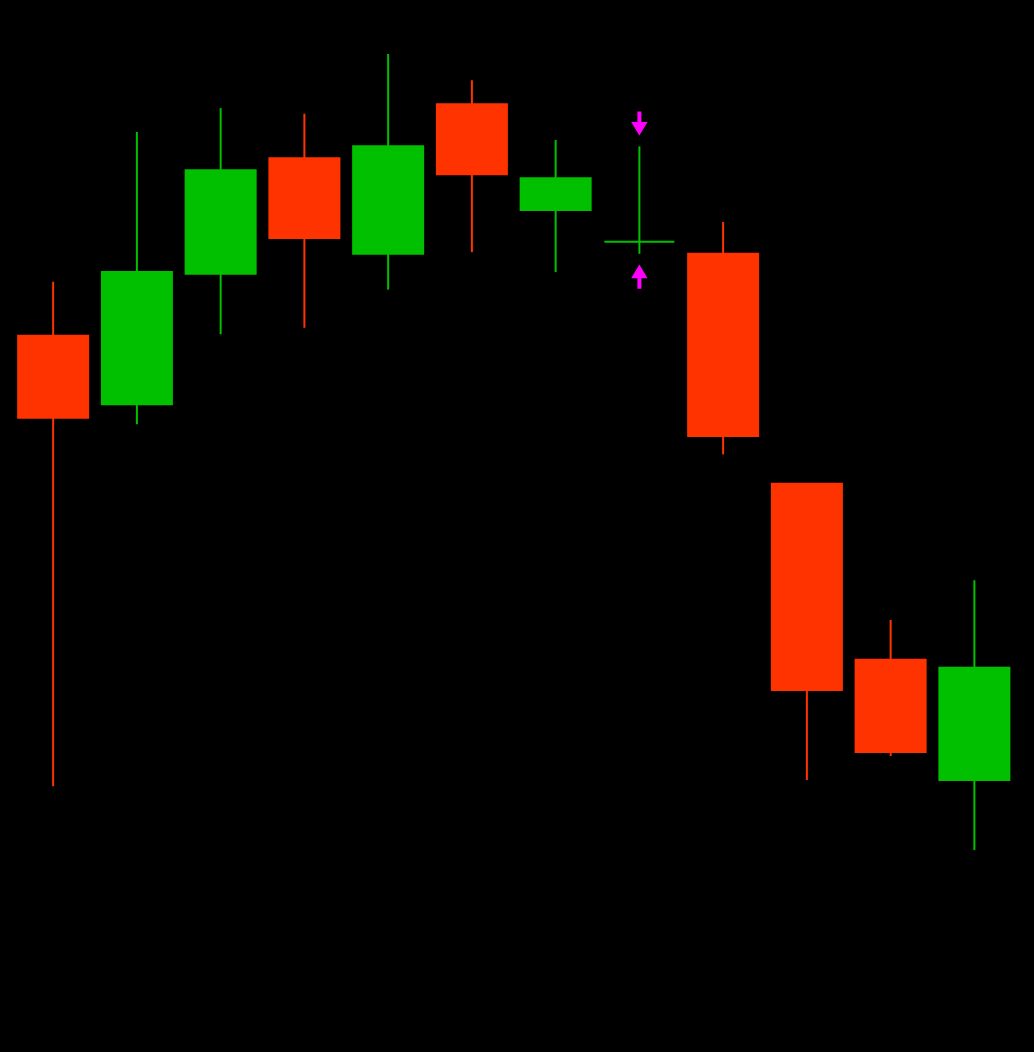 The height and width of the screenshot is (1052, 1034). What do you see at coordinates (639, 200) in the screenshot?
I see `candlestick` at bounding box center [639, 200].